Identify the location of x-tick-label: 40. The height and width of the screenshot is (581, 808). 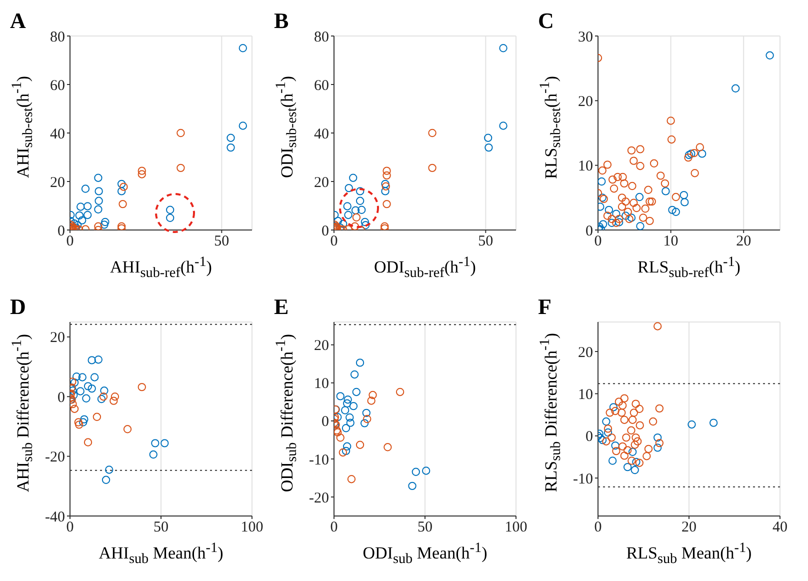
(780, 528).